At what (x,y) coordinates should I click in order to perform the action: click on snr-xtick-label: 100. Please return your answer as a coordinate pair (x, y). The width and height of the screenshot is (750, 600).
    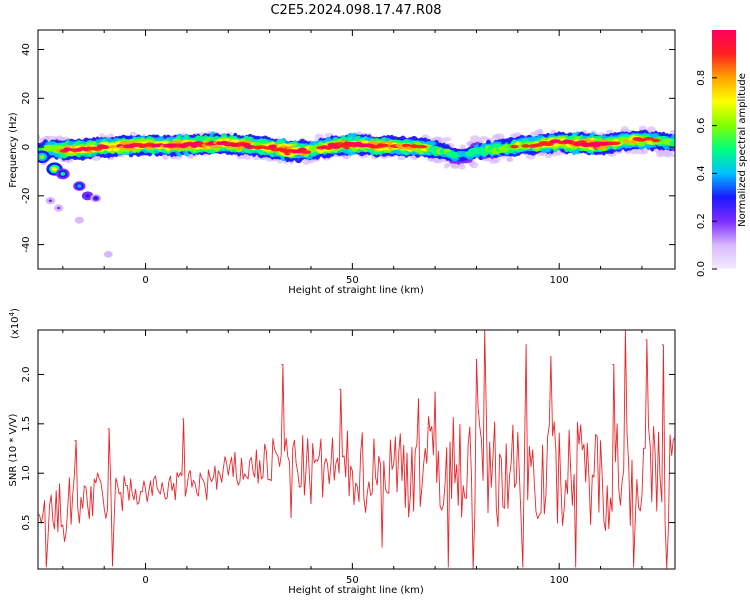
    Looking at the image, I should click on (559, 580).